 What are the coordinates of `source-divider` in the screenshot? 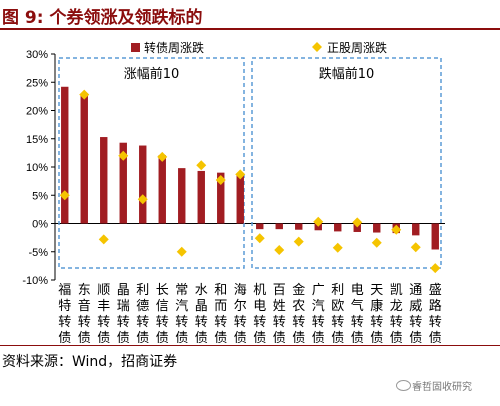 It's located at (250, 345).